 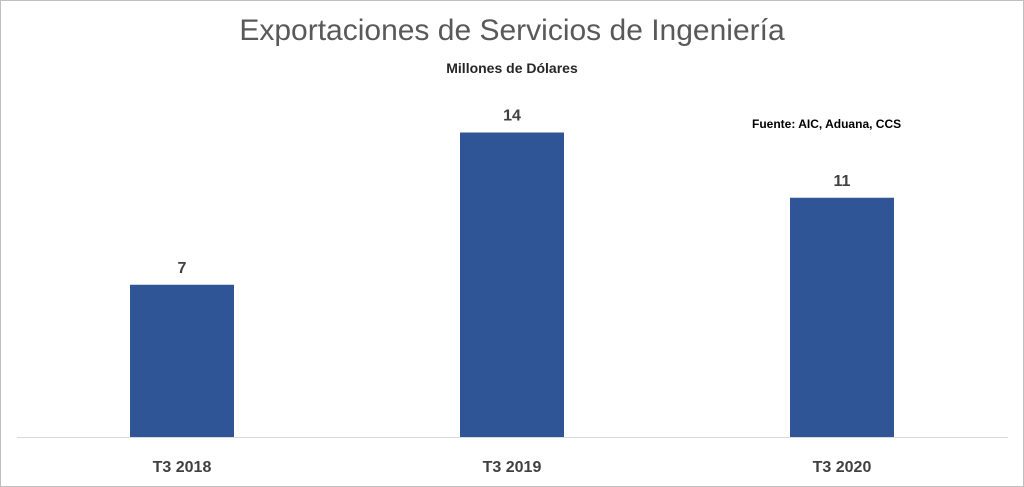 I want to click on bar-t3-2019, so click(x=512, y=284).